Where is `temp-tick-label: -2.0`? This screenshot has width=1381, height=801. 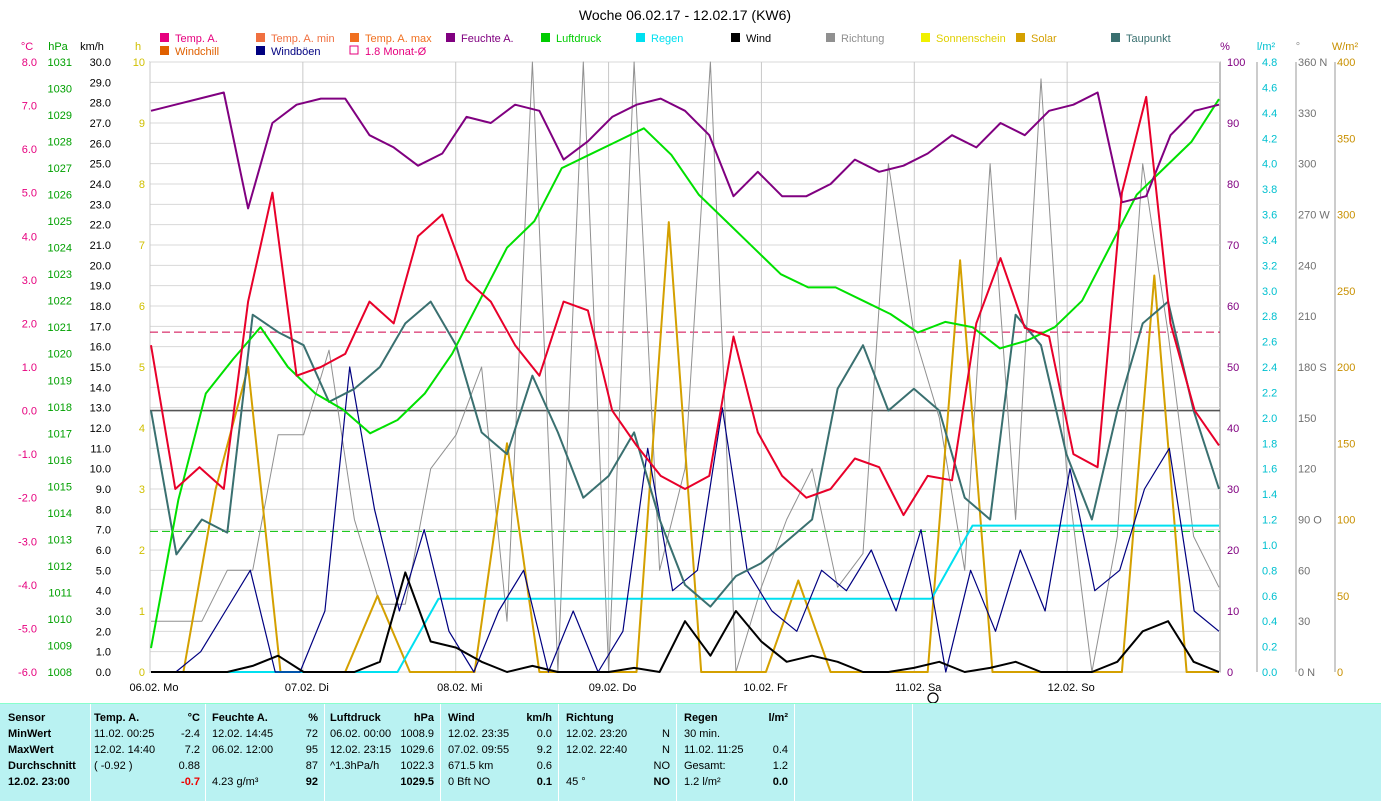
temp-tick-label: -2.0 is located at coordinates (27, 499).